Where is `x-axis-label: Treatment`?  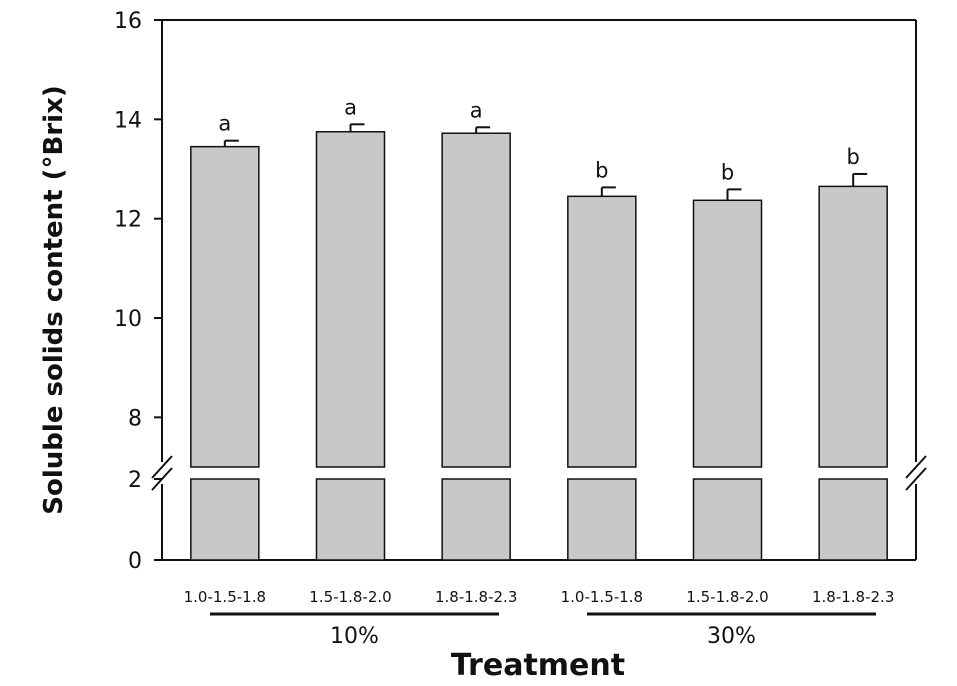
x-axis-label: Treatment is located at coordinates (538, 665).